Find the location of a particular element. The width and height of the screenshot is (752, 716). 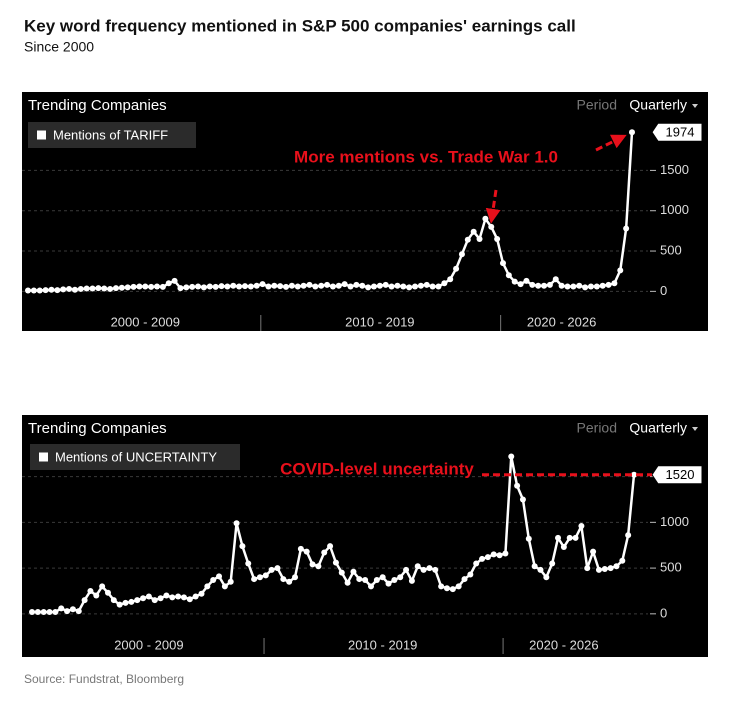

last-value-label: 1520 is located at coordinates (680, 474).